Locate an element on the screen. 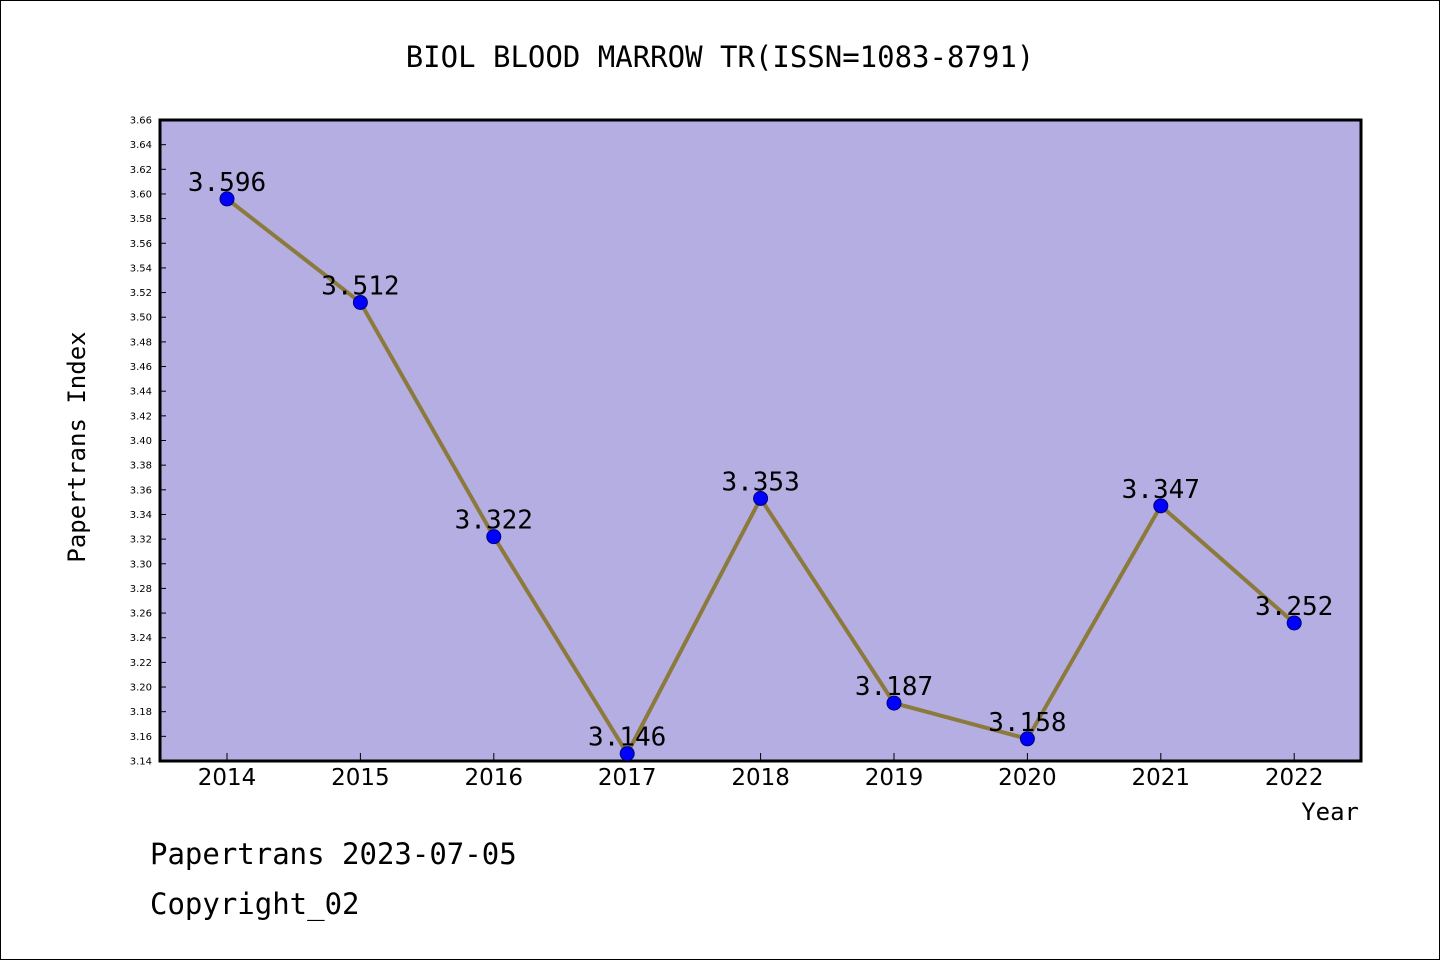  data-label: 3.187 is located at coordinates (894, 687).